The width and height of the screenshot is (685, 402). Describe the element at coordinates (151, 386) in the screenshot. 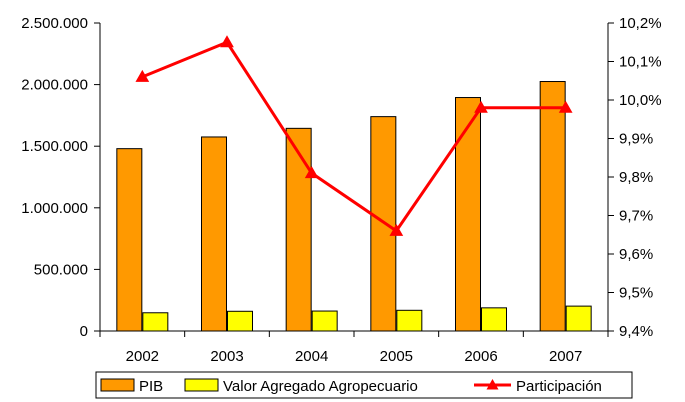

I see `legend-label-pib: PIB` at that location.